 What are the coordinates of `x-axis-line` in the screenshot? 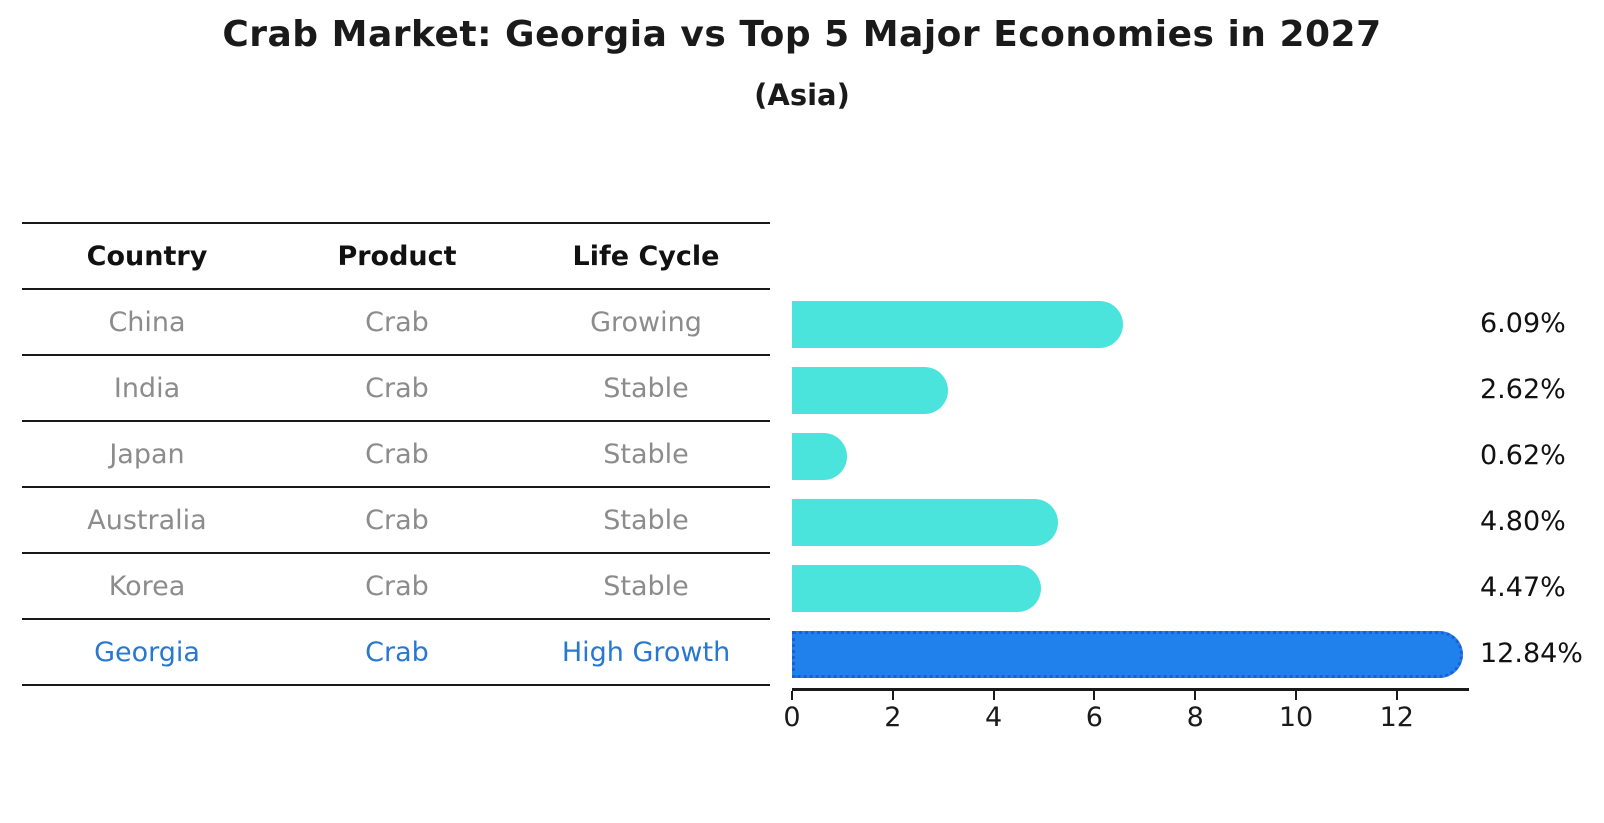 It's located at (1130, 689).